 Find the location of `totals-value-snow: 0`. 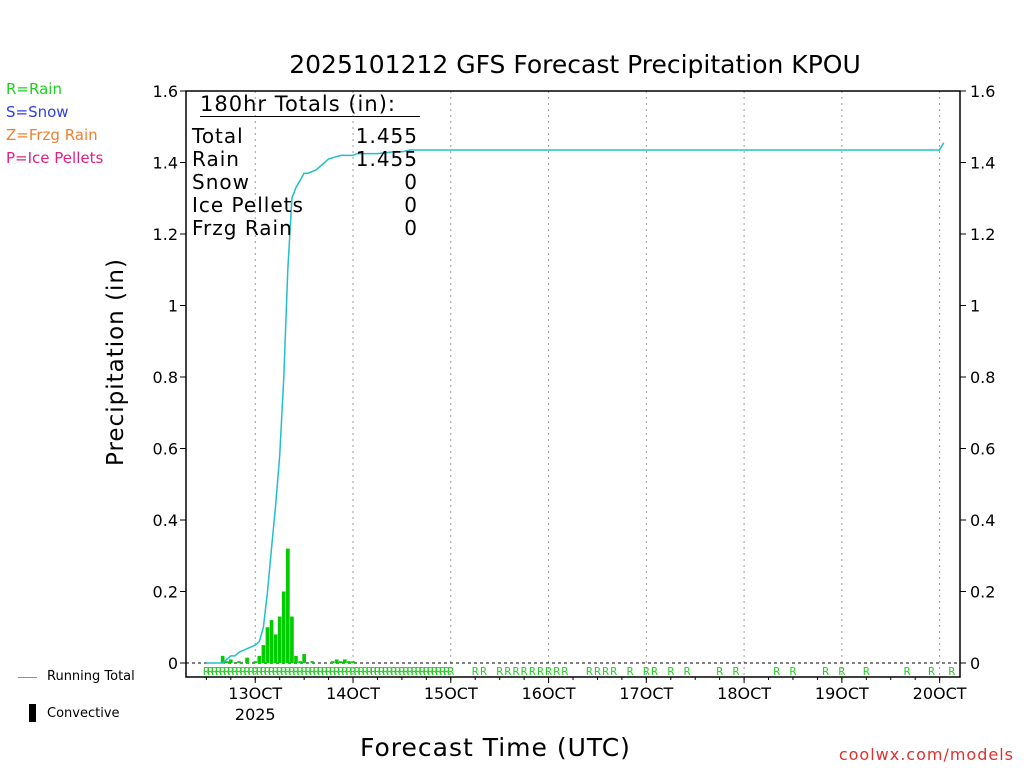

totals-value-snow: 0 is located at coordinates (411, 182).